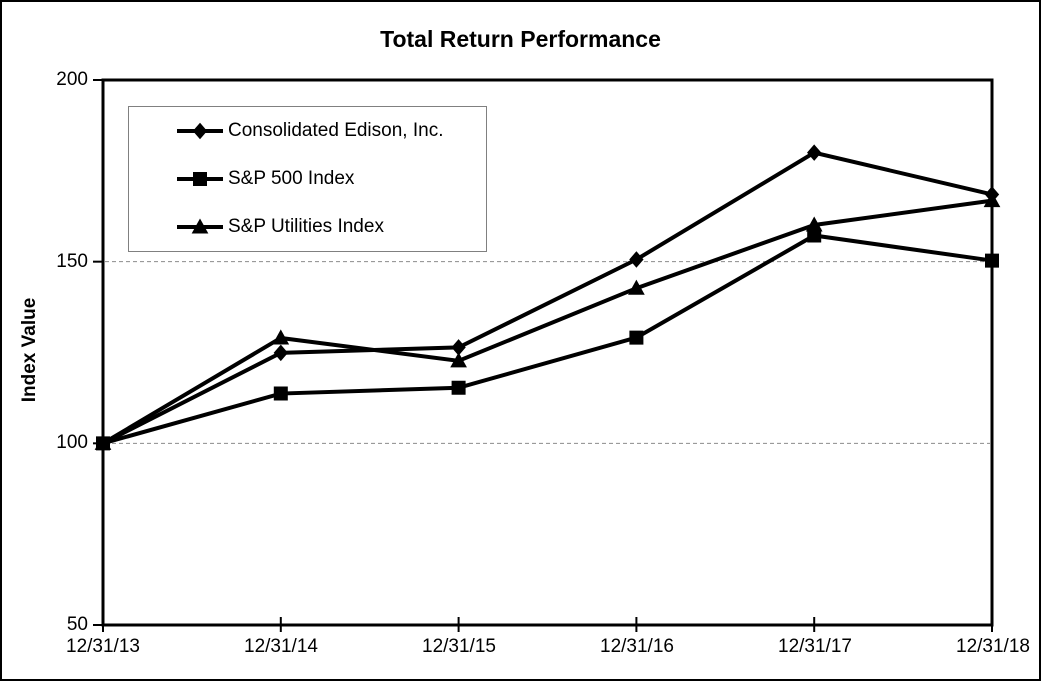  What do you see at coordinates (77, 624) in the screenshot?
I see `y-tick-label-50: 50` at bounding box center [77, 624].